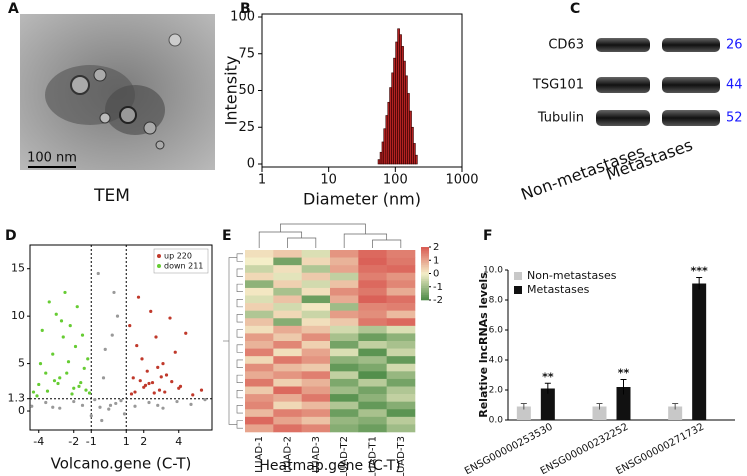 The width and height of the screenshot is (747, 476). Describe the element at coordinates (245, 9) in the screenshot. I see `panel-label: B` at that location.